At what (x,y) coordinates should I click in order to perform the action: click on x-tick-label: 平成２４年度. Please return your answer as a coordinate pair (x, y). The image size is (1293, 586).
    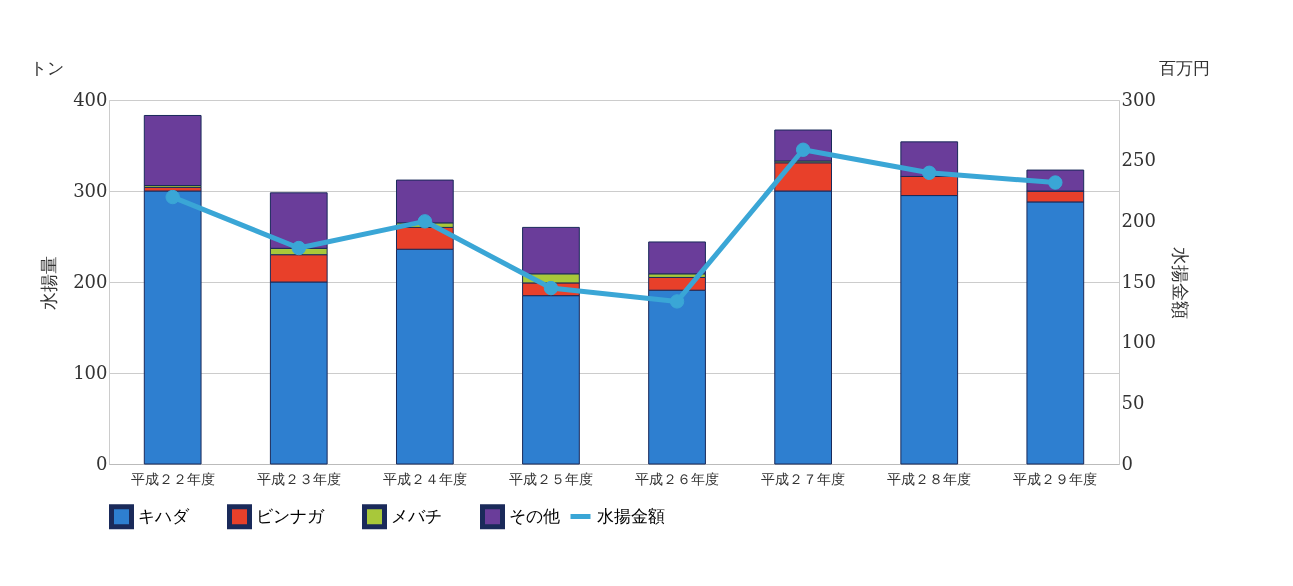
    Looking at the image, I should click on (424, 478).